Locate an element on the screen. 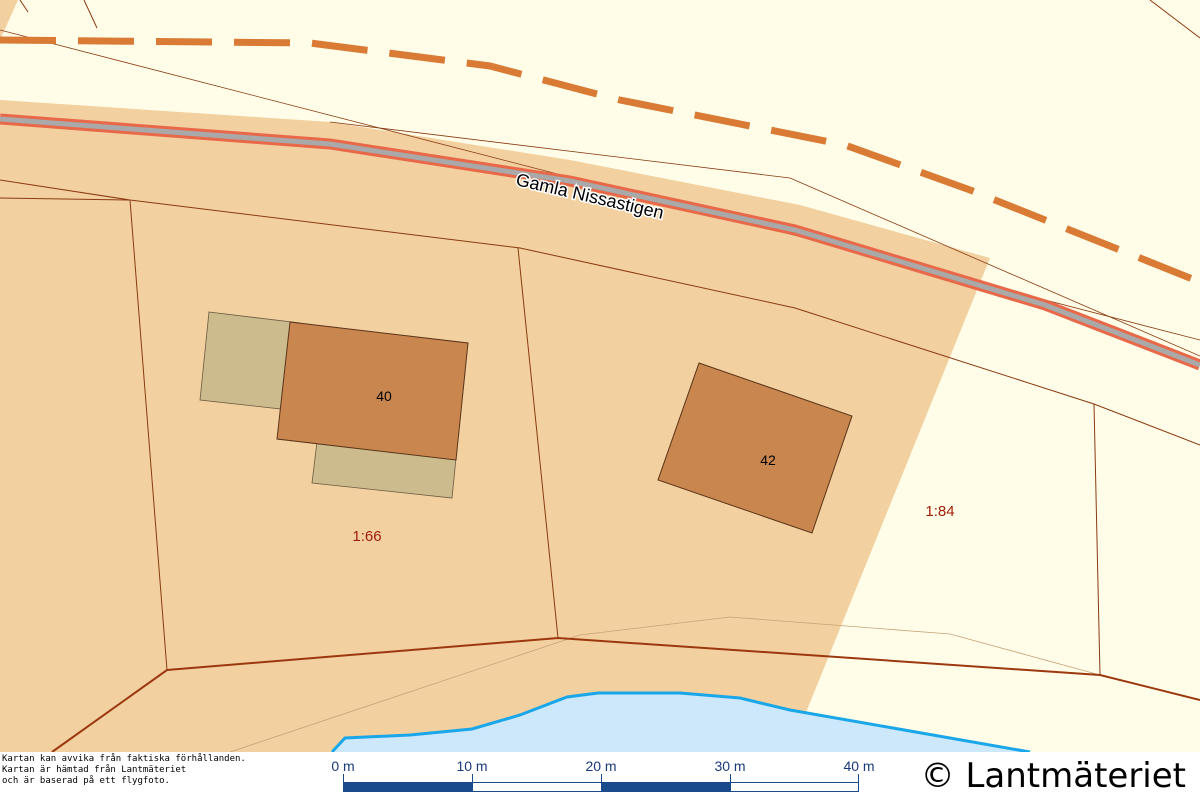  parcel-label-1-84: 1:84 is located at coordinates (939, 511).